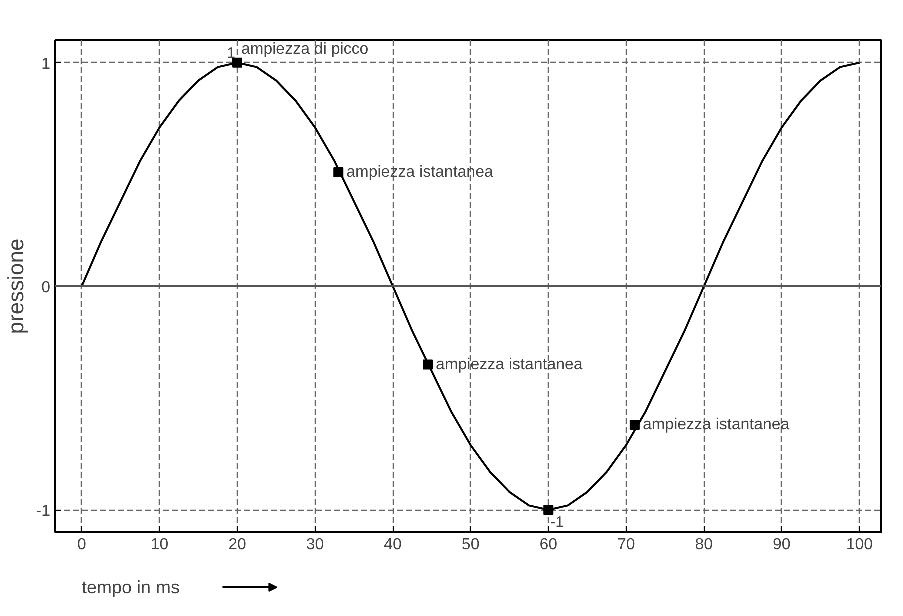  What do you see at coordinates (131, 588) in the screenshot?
I see `x-axis-title: tempo in ms` at bounding box center [131, 588].